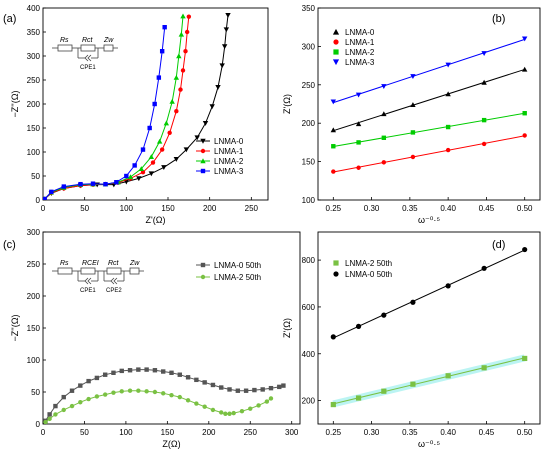 The image size is (550, 468). I want to click on x-tick-label: 50, so click(84, 432).